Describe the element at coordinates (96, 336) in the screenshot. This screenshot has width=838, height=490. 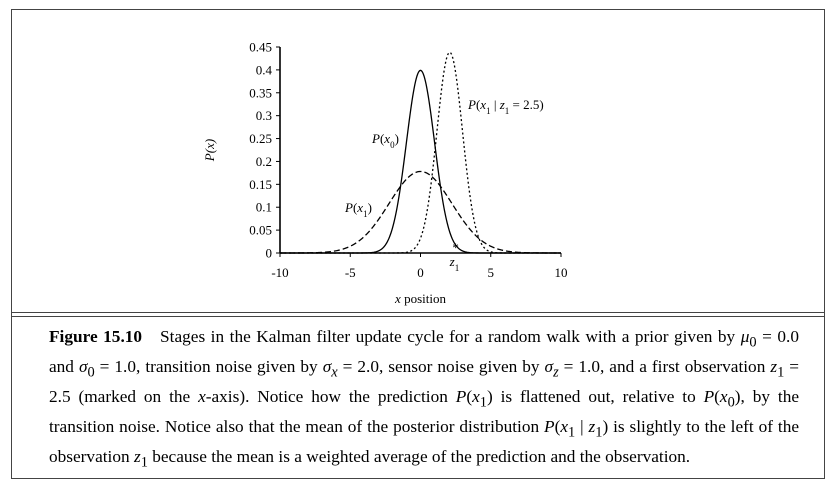
I see `figure-label: Figure 15.10` at that location.